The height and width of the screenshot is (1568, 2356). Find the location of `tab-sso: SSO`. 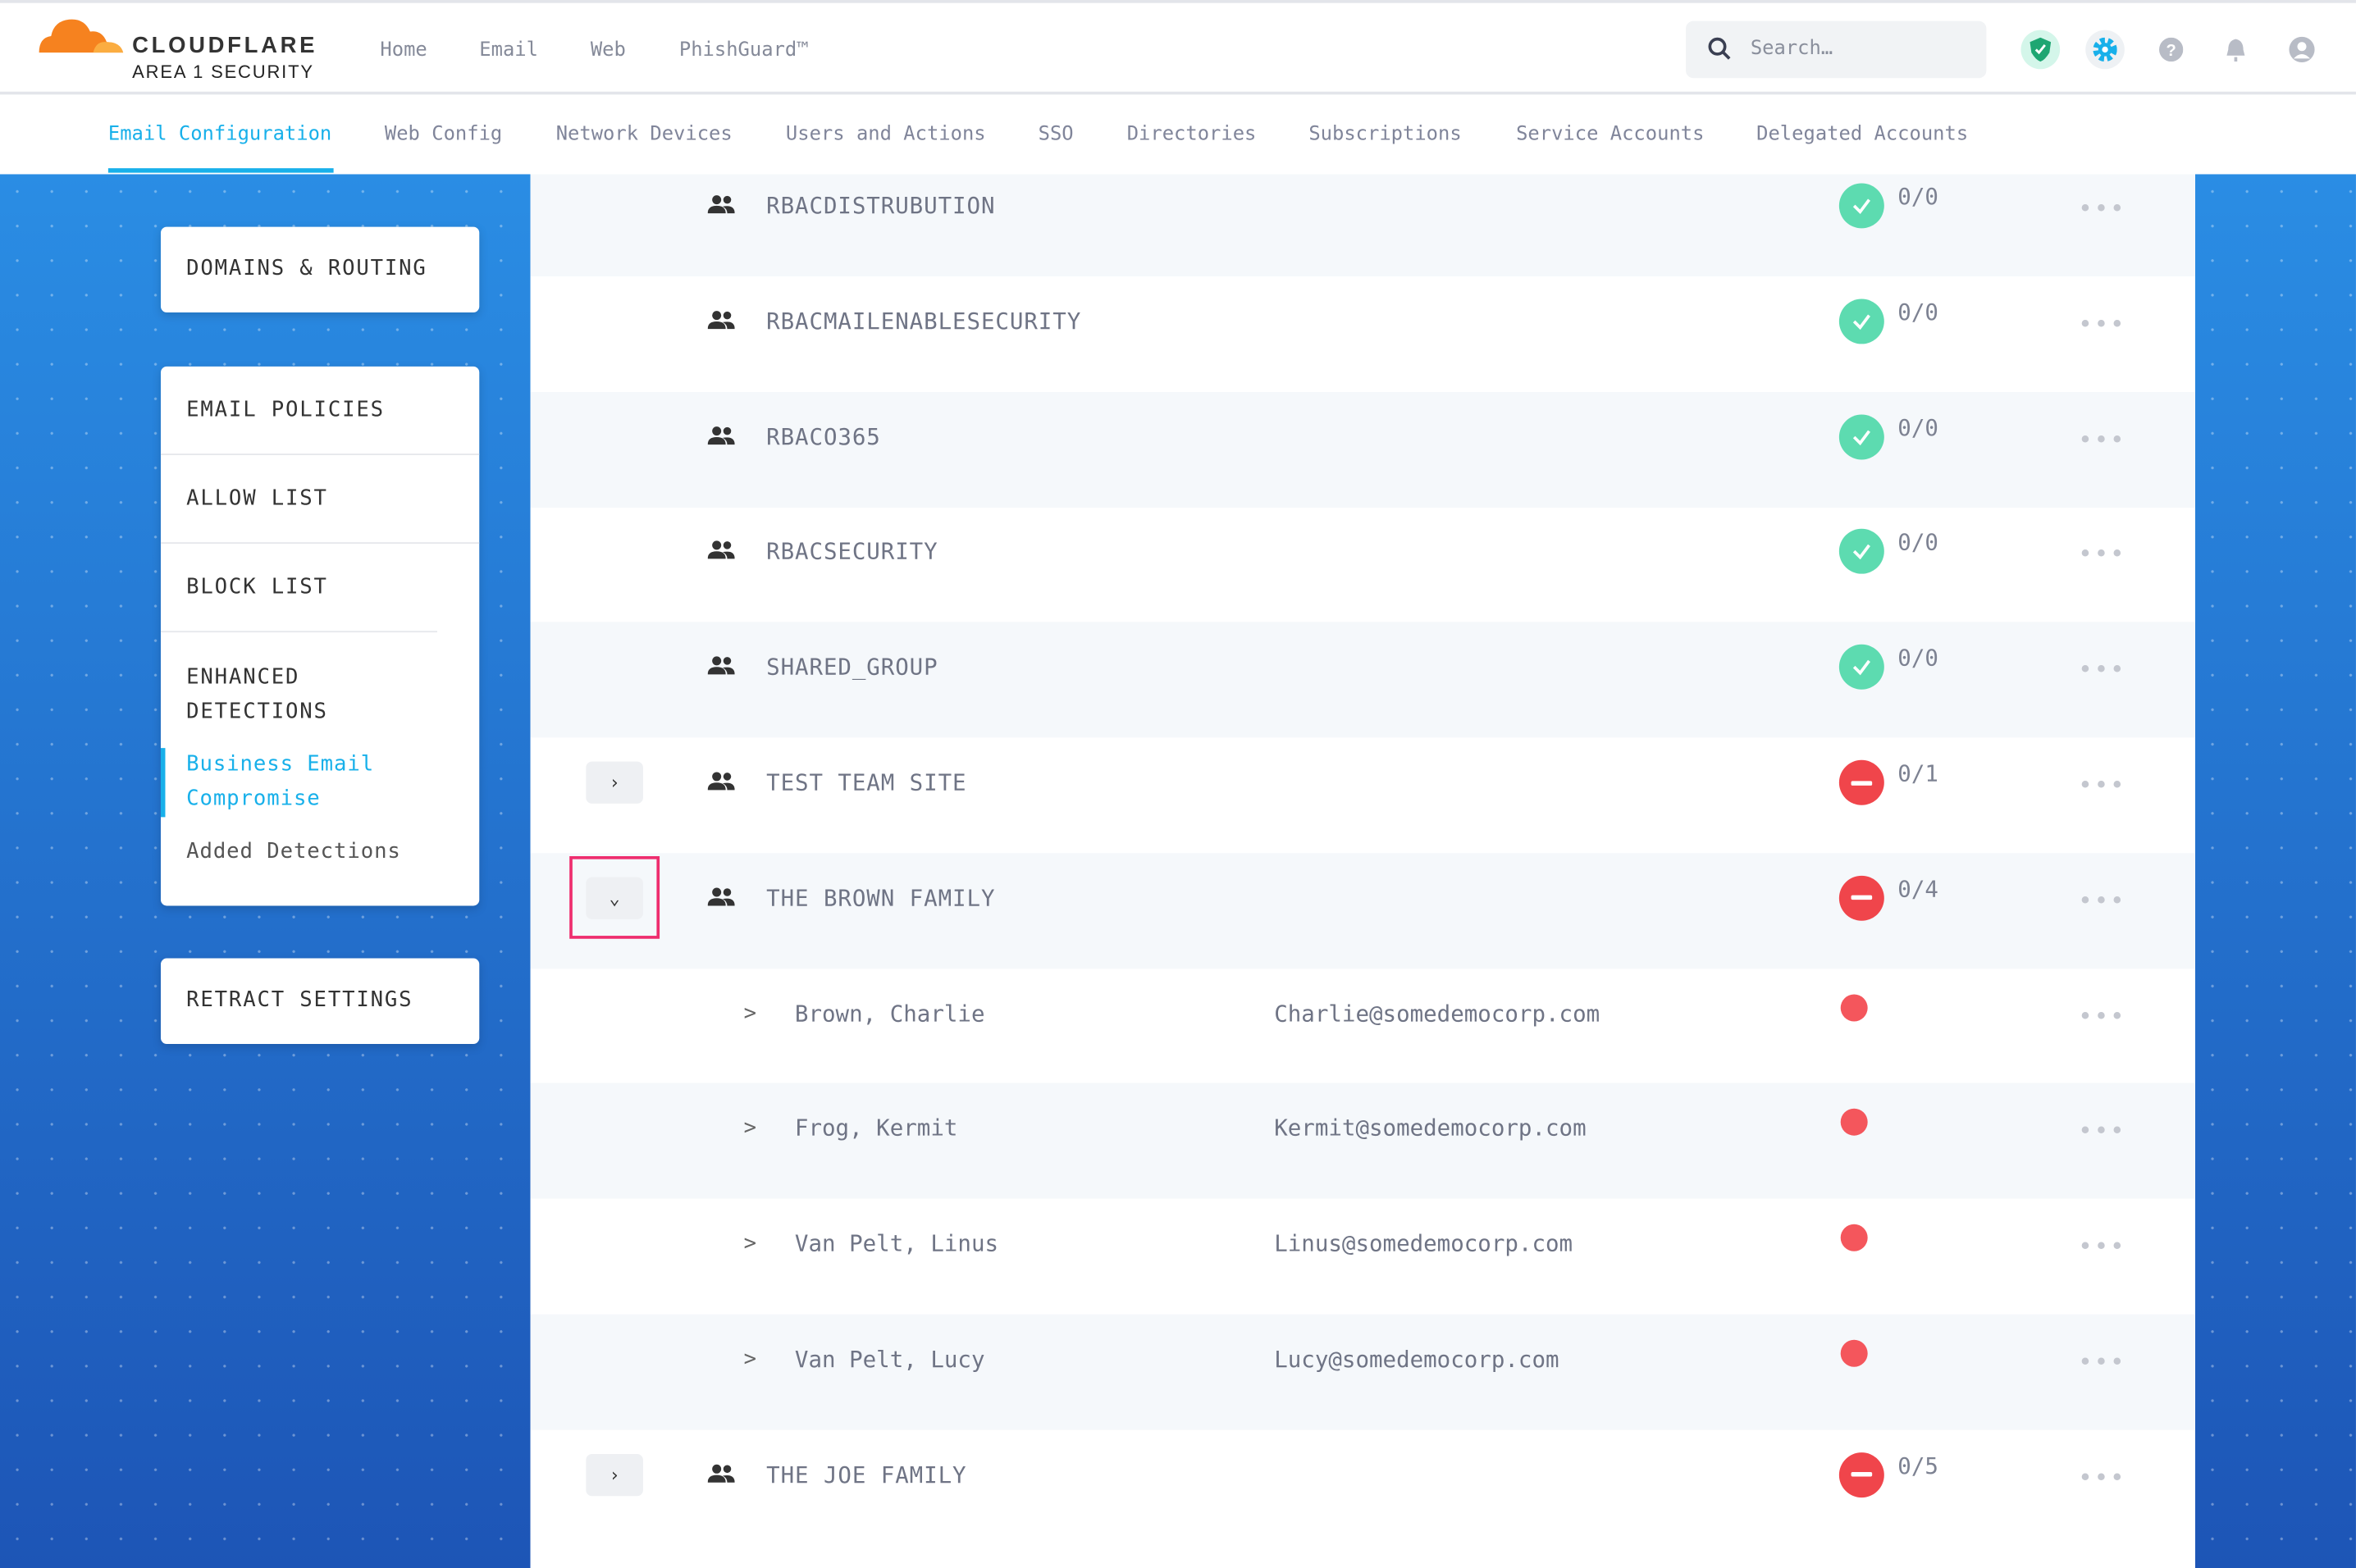

tab-sso: SSO is located at coordinates (1056, 134).